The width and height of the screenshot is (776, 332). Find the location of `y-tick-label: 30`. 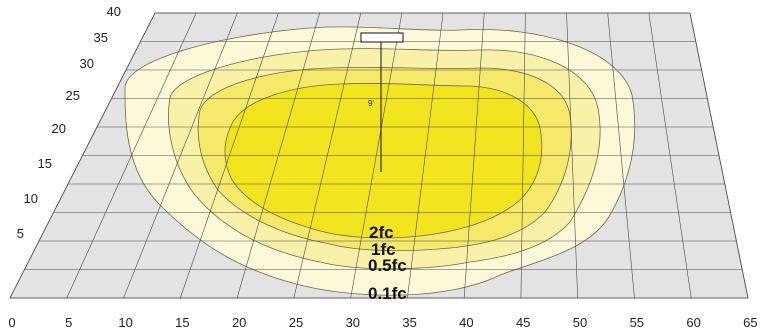

y-tick-label: 30 is located at coordinates (87, 63).